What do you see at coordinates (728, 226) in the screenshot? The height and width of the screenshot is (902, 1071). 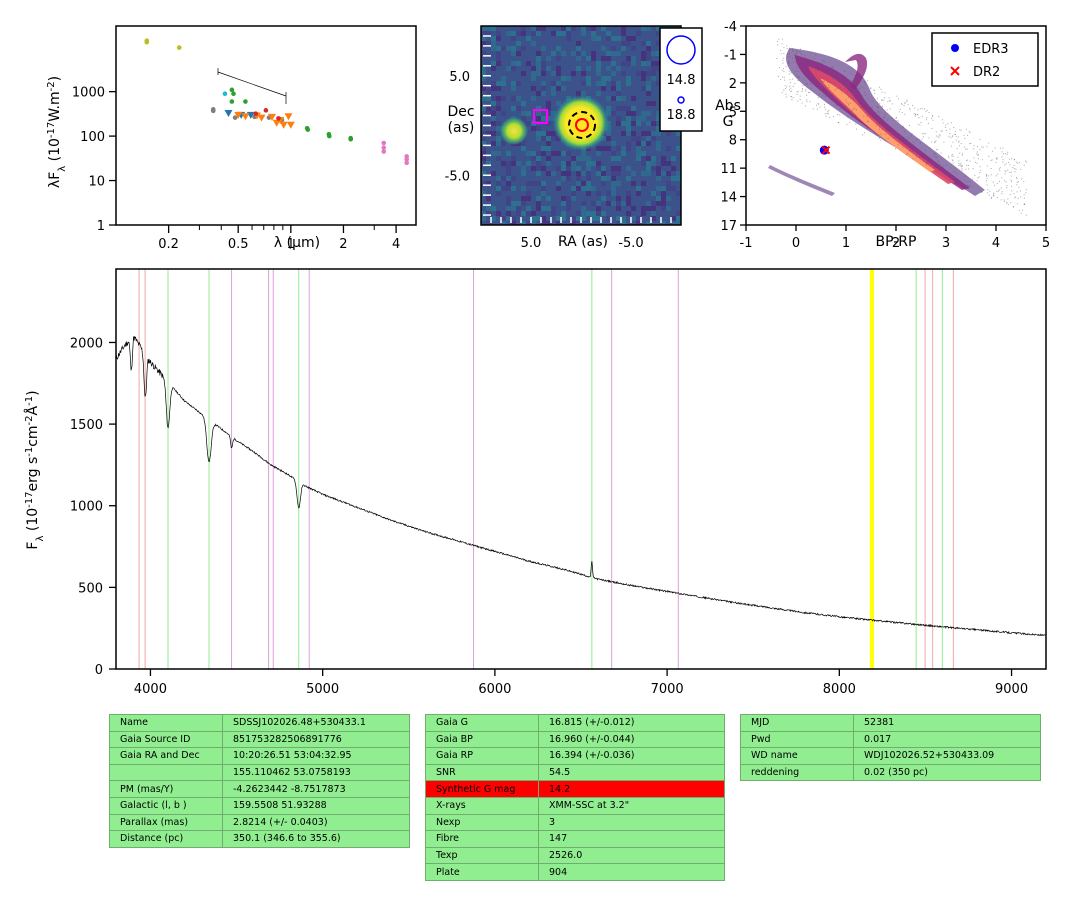 I see `hr-ytick-label: 17` at bounding box center [728, 226].